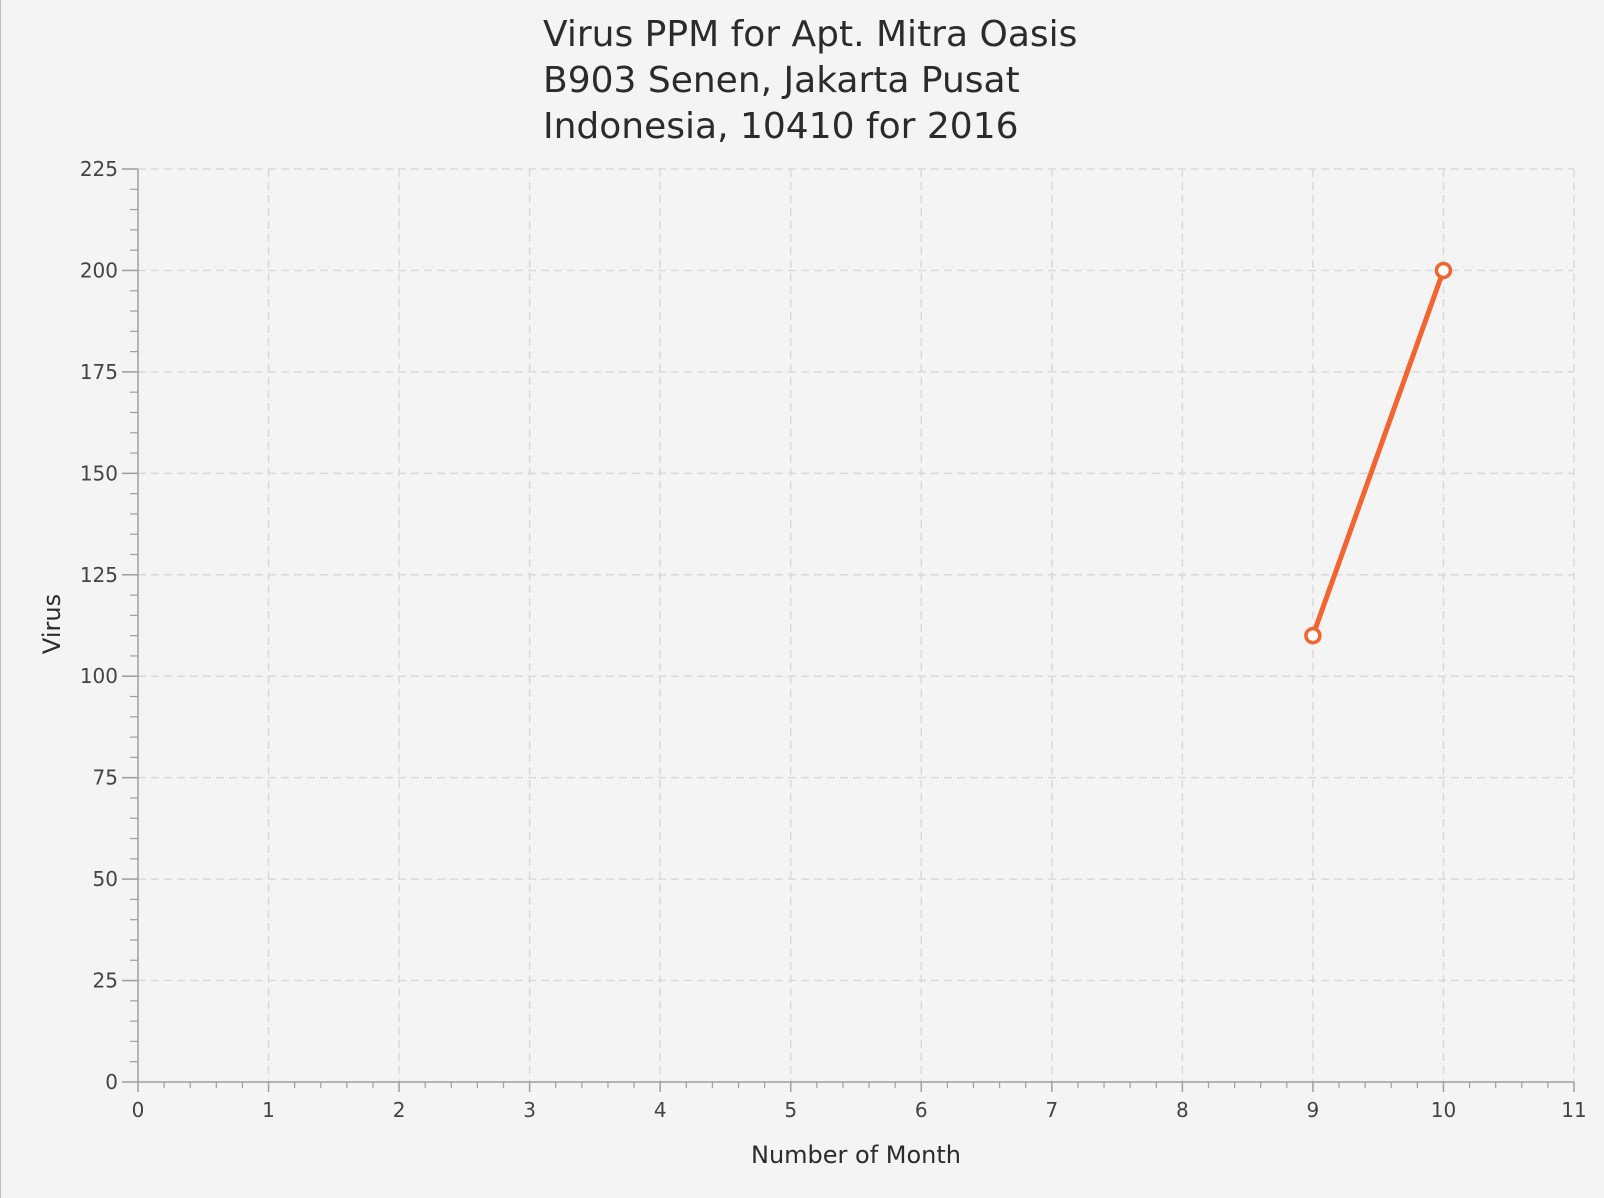 This screenshot has width=1604, height=1198. What do you see at coordinates (660, 1110) in the screenshot?
I see `x-tick-label: 4` at bounding box center [660, 1110].